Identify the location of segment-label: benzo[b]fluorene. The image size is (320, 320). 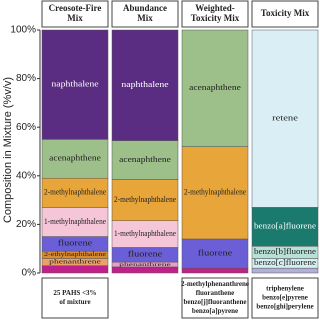
(285, 251).